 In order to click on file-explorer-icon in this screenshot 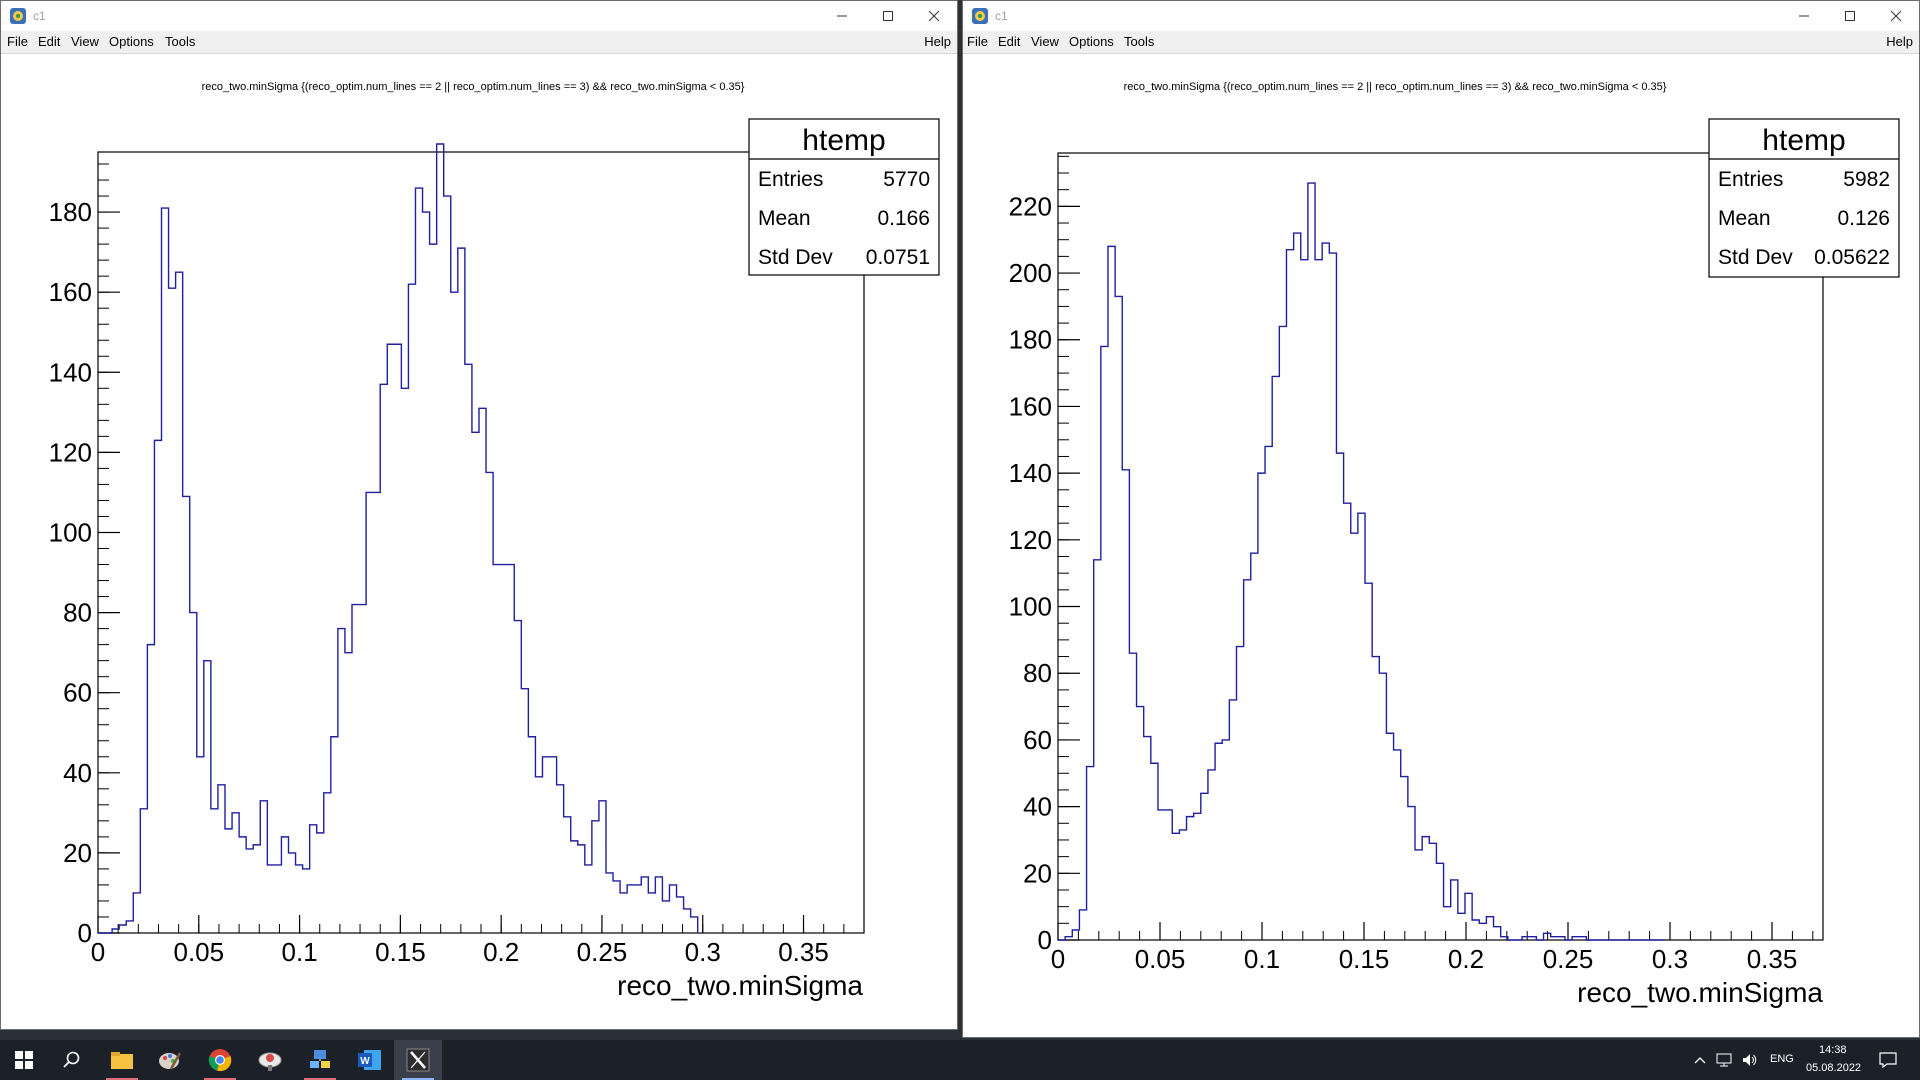, I will do `click(122, 1060)`.